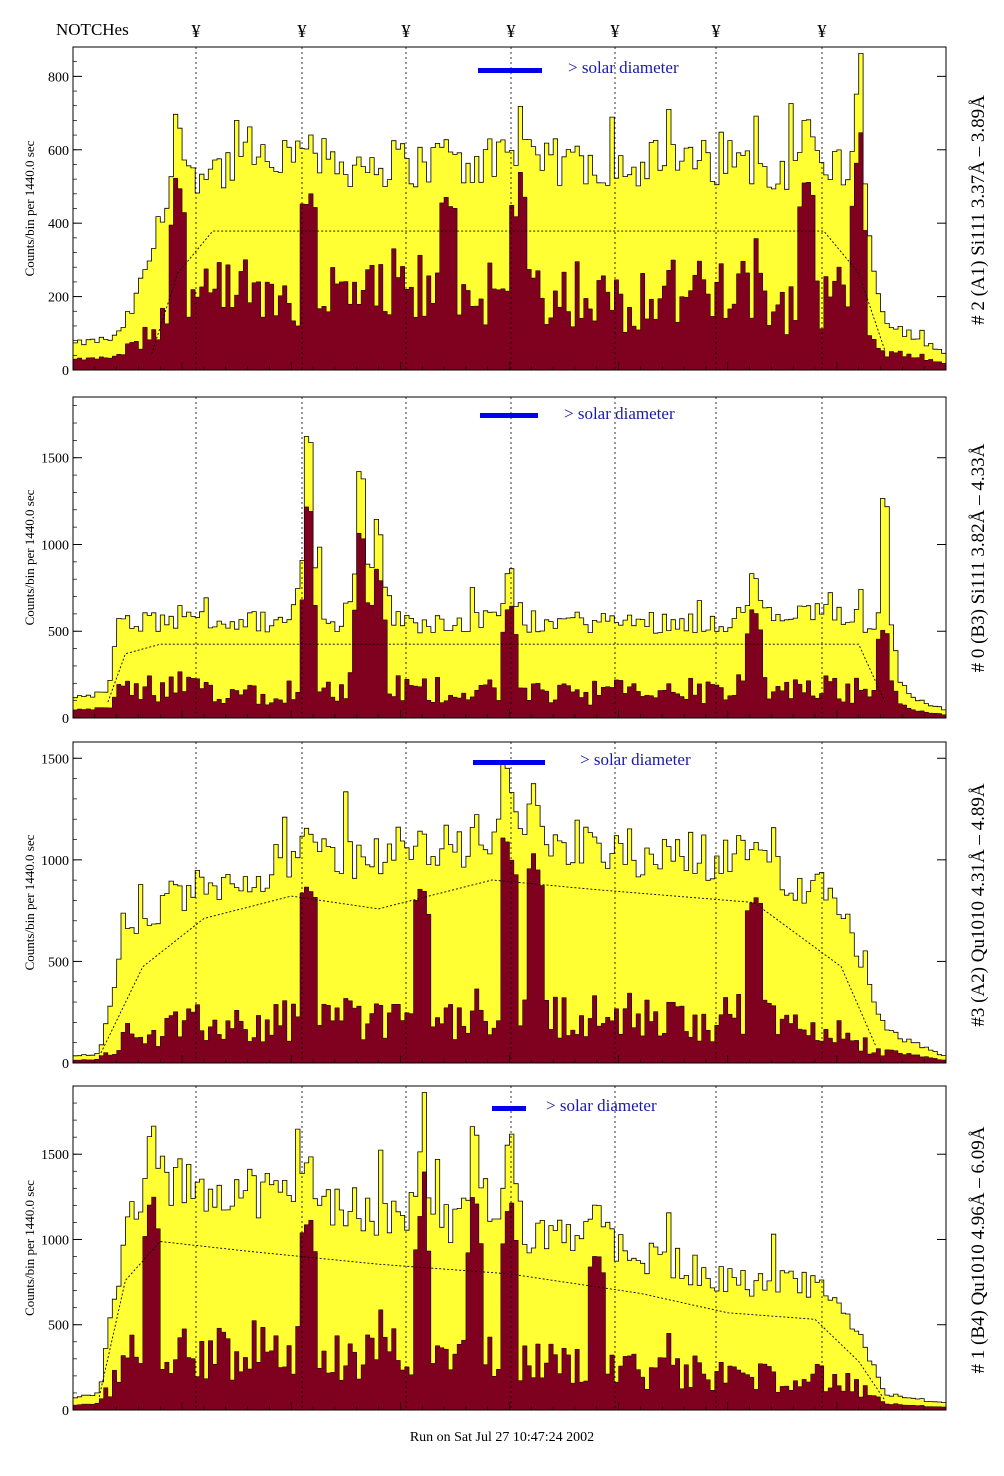 This screenshot has width=1004, height=1476. Describe the element at coordinates (511, 31) in the screenshot. I see `notch-marker-4: ¥` at that location.